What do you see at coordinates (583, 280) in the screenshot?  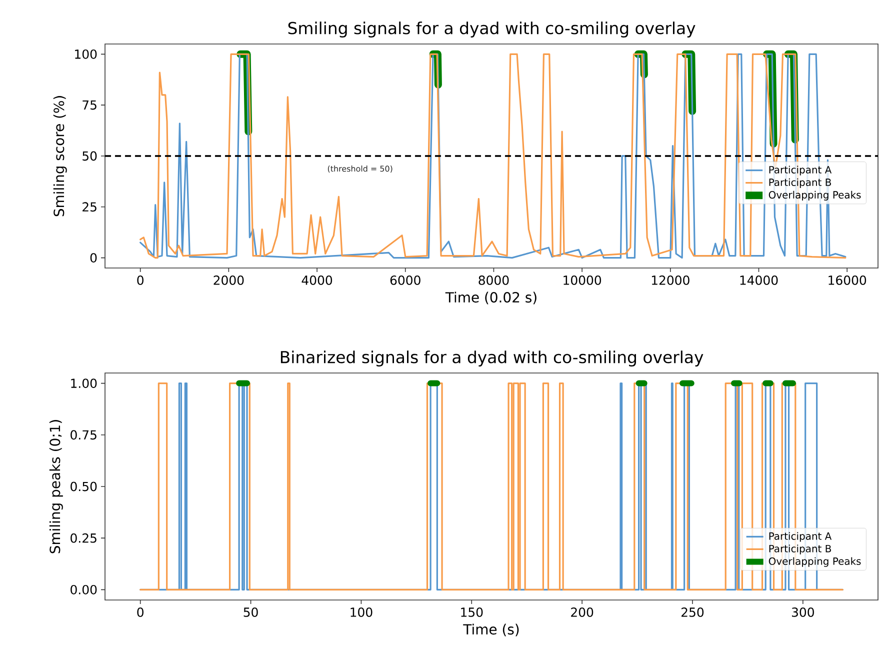 I see `x-tick-label: 10000` at bounding box center [583, 280].